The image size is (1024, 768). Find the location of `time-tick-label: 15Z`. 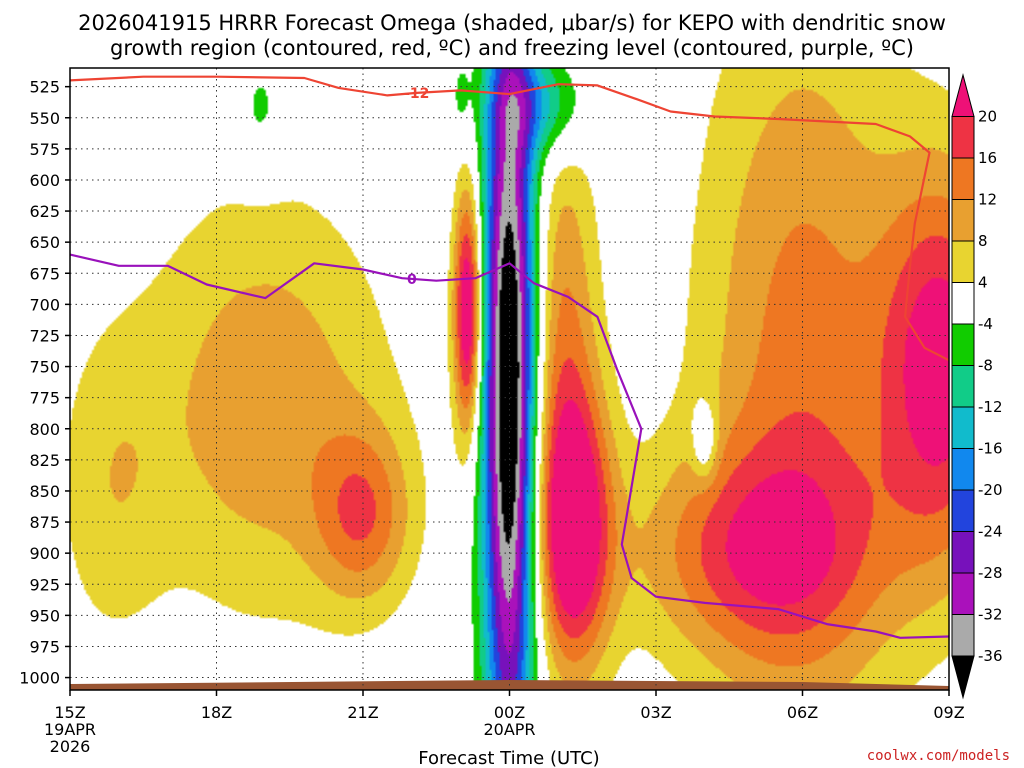

time-tick-label: 15Z is located at coordinates (69, 712).